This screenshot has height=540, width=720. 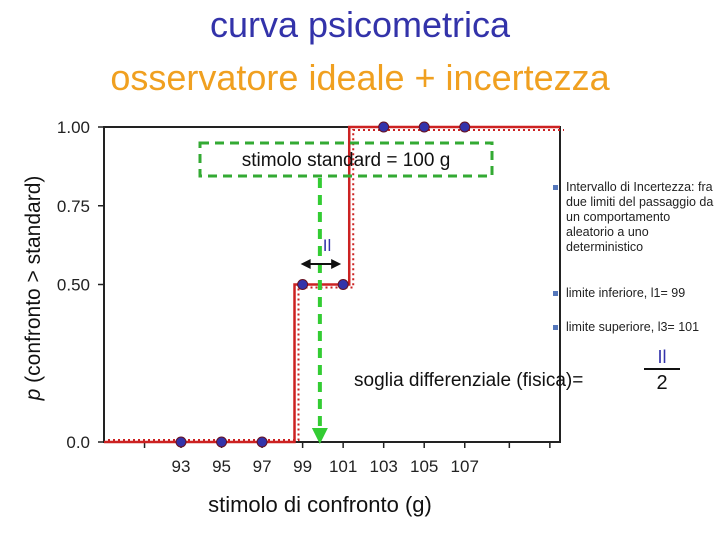 I want to click on x-tick-label: 99, so click(x=302, y=466).